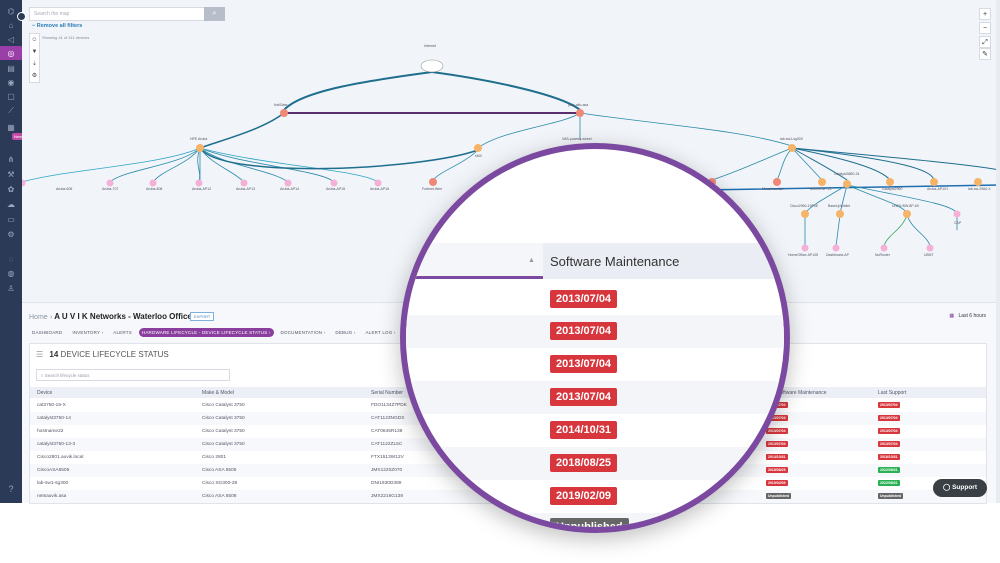  I want to click on zoom-in-button: +, so click(985, 14).